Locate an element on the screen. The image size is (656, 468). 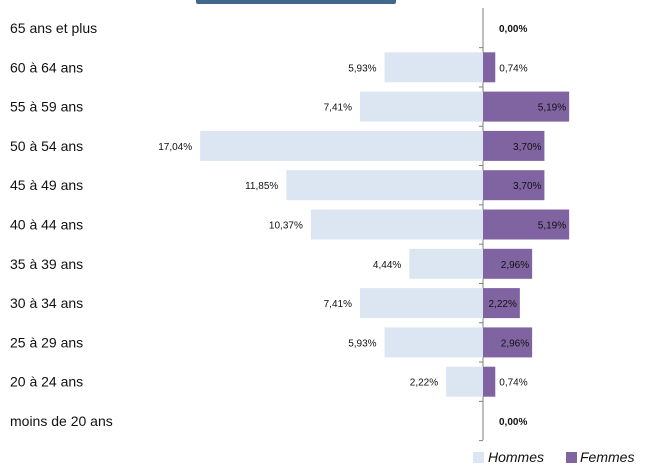
value-label-hommes-40-a-44-ans: 10,37% is located at coordinates (286, 226).